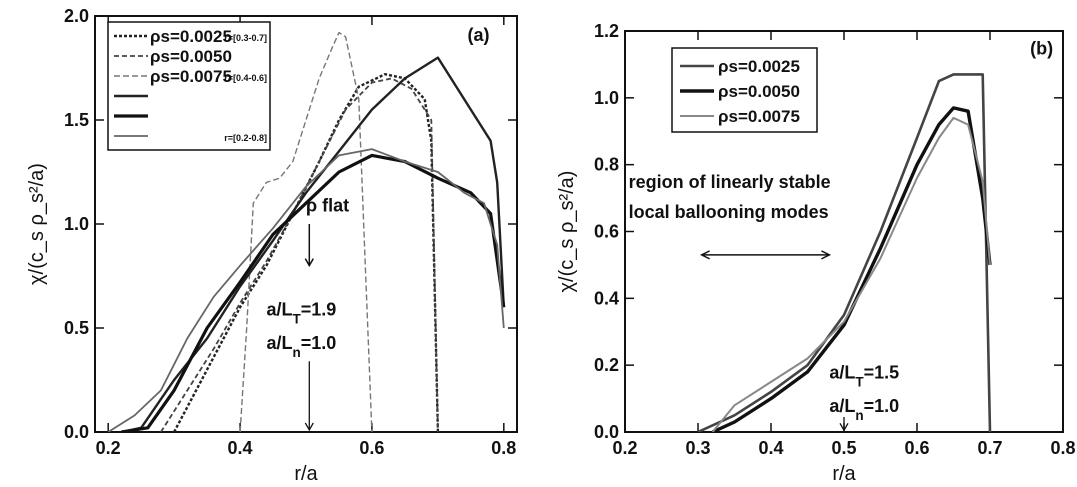  Describe the element at coordinates (606, 232) in the screenshot. I see `y-tick-label: 0.6` at that location.